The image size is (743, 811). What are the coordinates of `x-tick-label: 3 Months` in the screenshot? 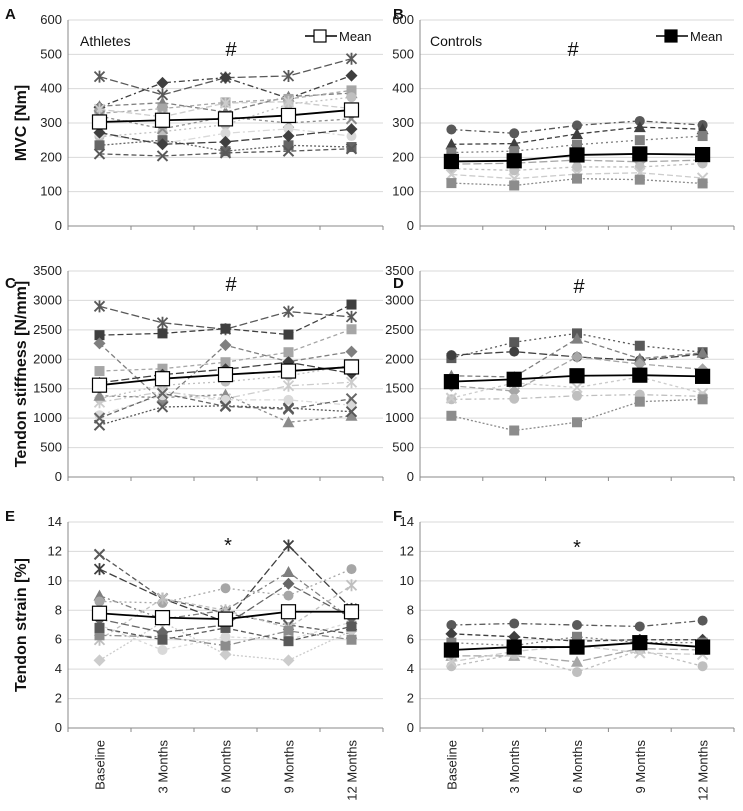 It's located at (514, 767).